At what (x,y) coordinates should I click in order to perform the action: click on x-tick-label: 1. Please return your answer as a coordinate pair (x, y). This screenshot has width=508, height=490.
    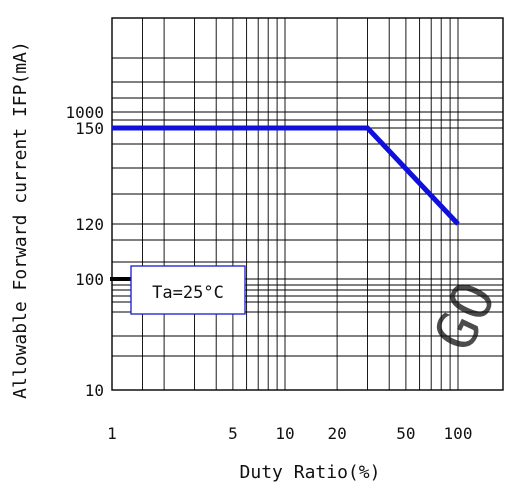
    Looking at the image, I should click on (112, 433).